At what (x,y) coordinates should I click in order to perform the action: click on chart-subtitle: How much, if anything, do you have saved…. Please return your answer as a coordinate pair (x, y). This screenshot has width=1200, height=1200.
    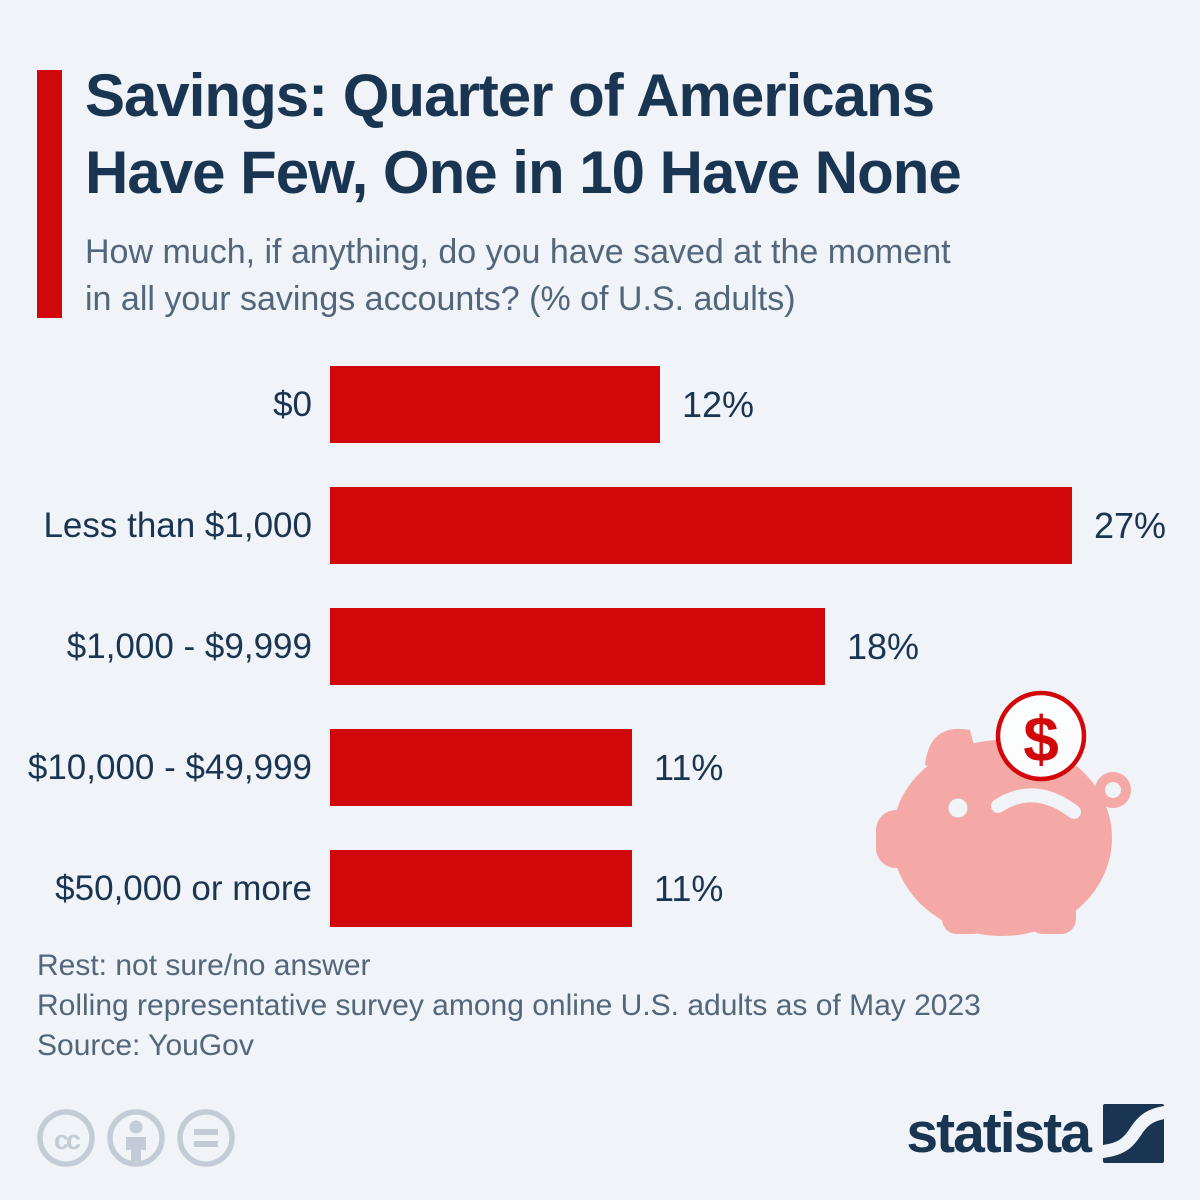
    Looking at the image, I should click on (625, 276).